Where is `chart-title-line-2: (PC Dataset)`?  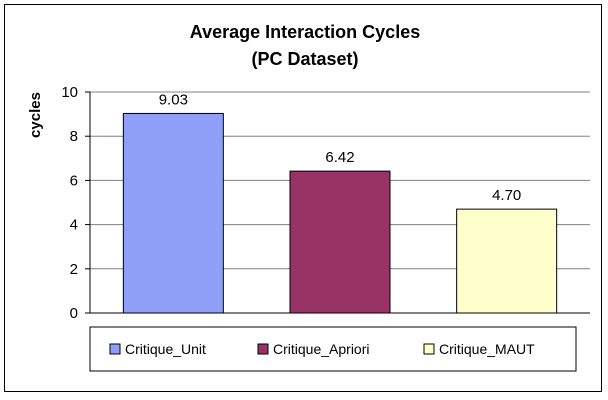
chart-title-line-2: (PC Dataset) is located at coordinates (304, 59).